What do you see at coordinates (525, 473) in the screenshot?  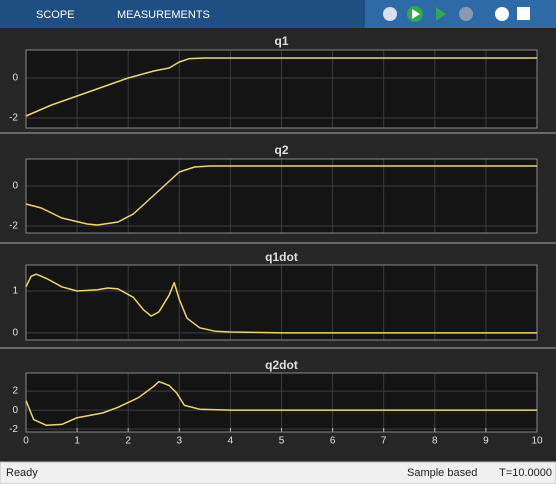 I see `status-time: T=10.0000` at bounding box center [525, 473].